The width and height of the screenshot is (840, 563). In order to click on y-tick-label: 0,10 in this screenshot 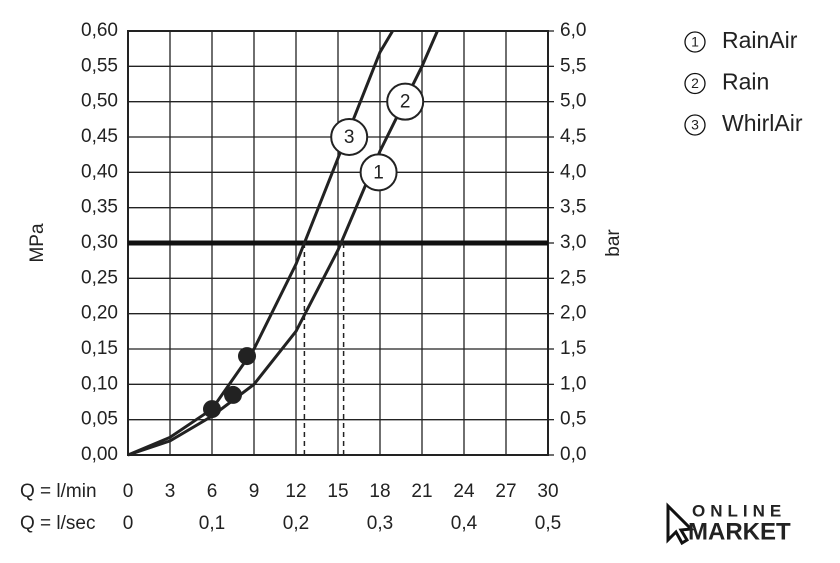, I will do `click(99, 383)`.